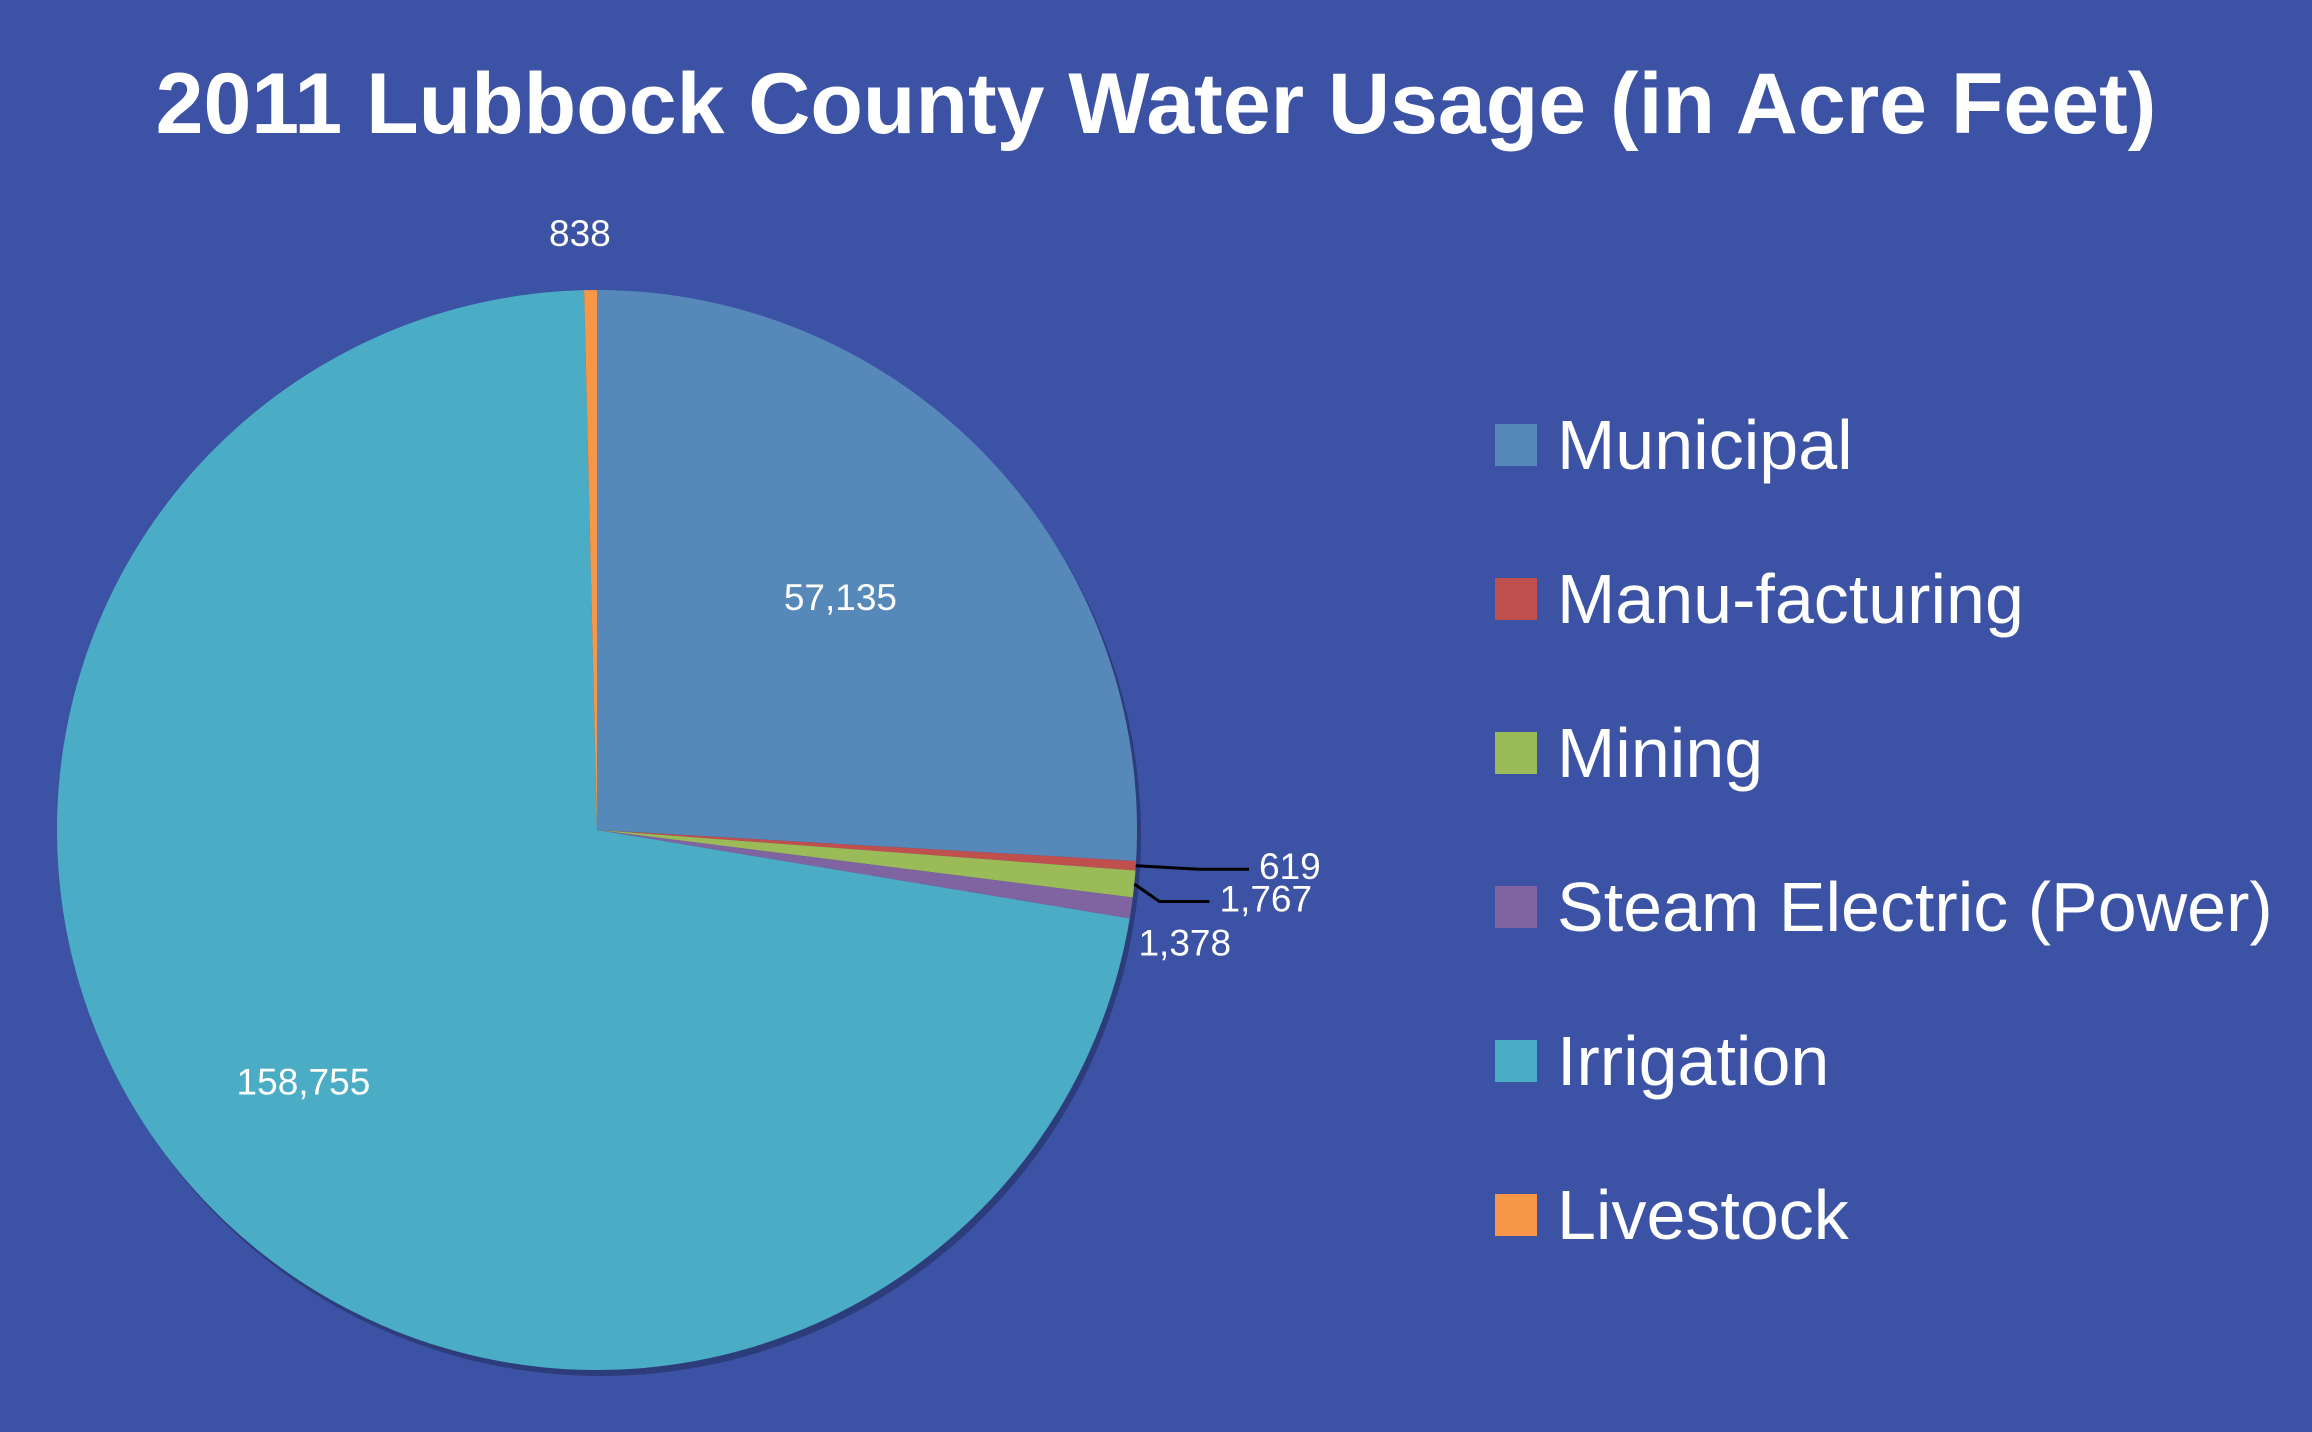 The height and width of the screenshot is (1432, 2312). I want to click on pie-slice-steam-electric-power, so click(865, 874).